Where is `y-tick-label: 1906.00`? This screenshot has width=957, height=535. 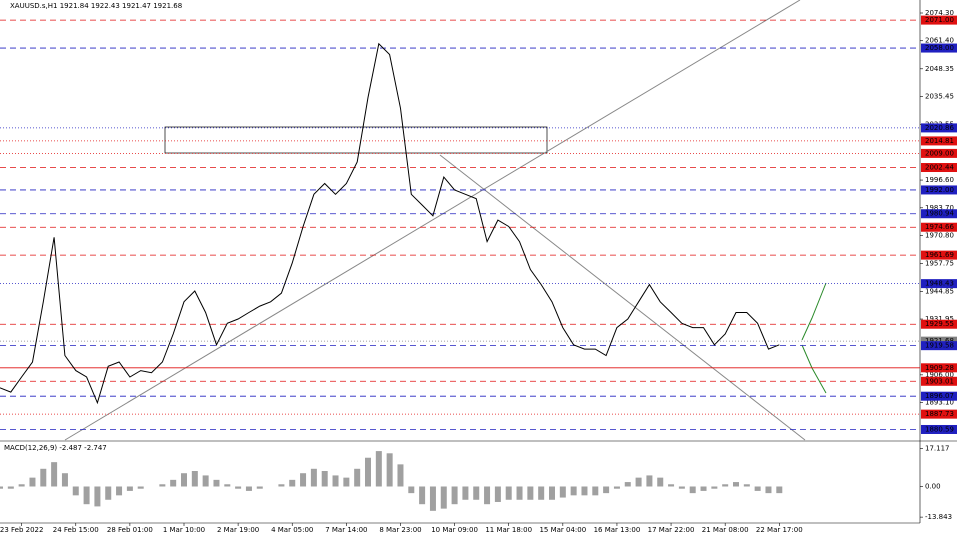
y-tick-label: 1906.00 is located at coordinates (939, 375).